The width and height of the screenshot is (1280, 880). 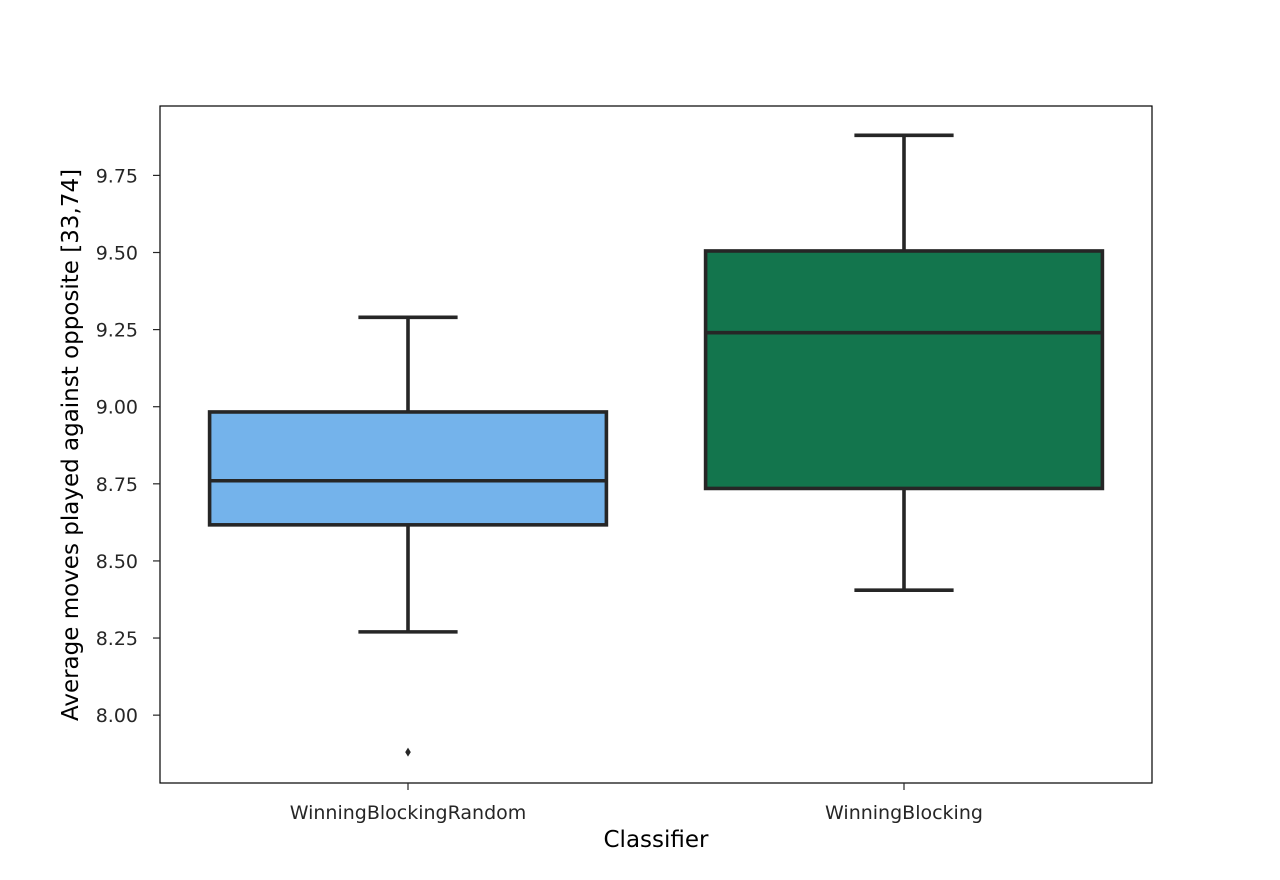 What do you see at coordinates (117, 716) in the screenshot?
I see `y-tick-label: 8.00` at bounding box center [117, 716].